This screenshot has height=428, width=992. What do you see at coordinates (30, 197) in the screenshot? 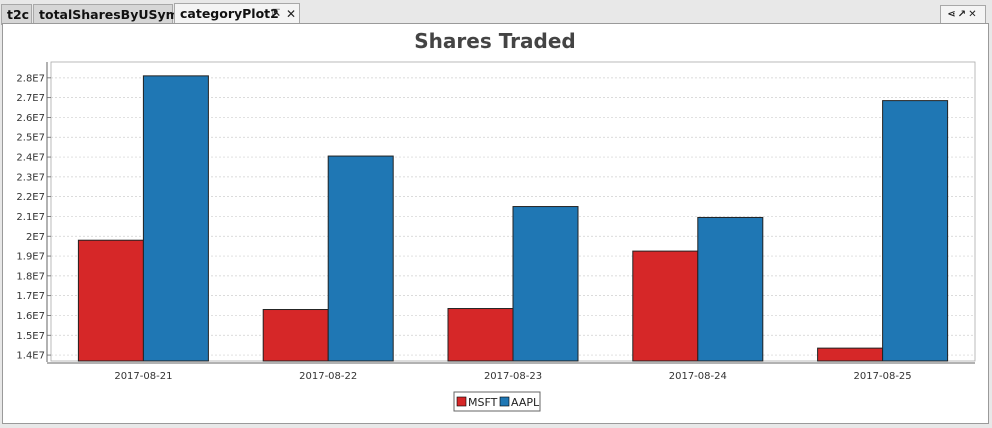
I see `y-tick-label: 2.2E7` at bounding box center [30, 197].